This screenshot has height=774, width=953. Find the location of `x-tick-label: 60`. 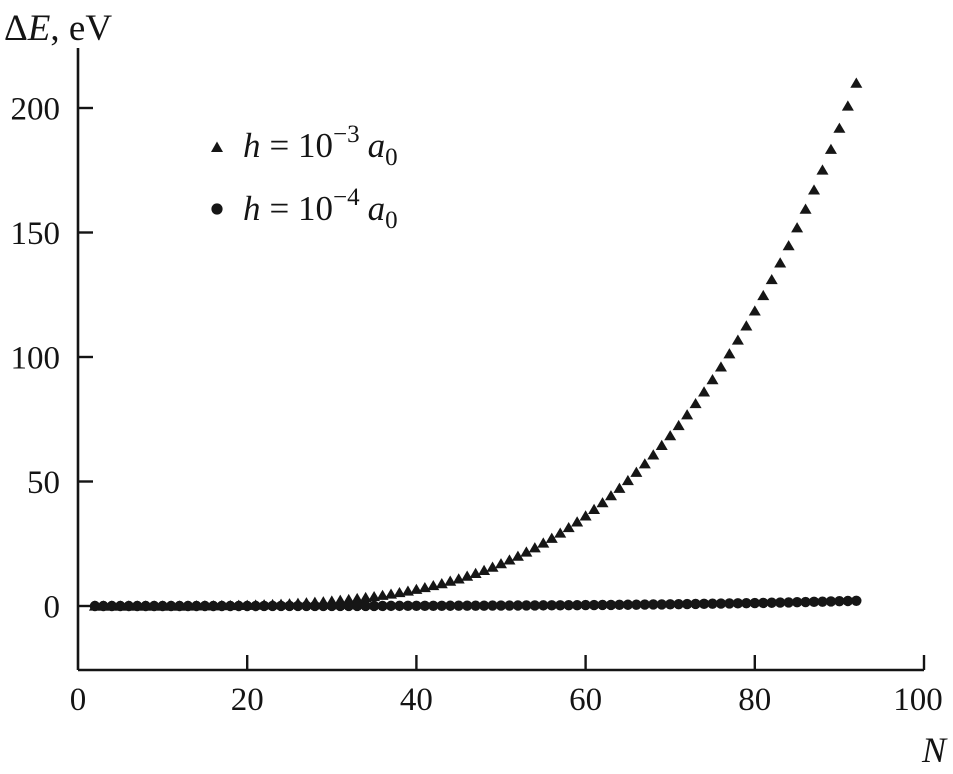

x-tick-label: 60 is located at coordinates (585, 700).